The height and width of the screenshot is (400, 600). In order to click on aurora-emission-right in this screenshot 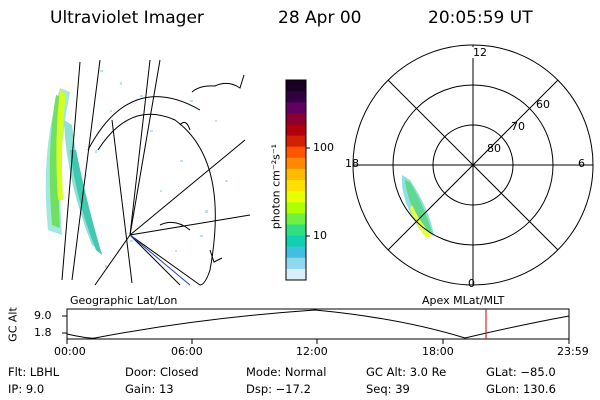, I will do `click(417, 206)`.